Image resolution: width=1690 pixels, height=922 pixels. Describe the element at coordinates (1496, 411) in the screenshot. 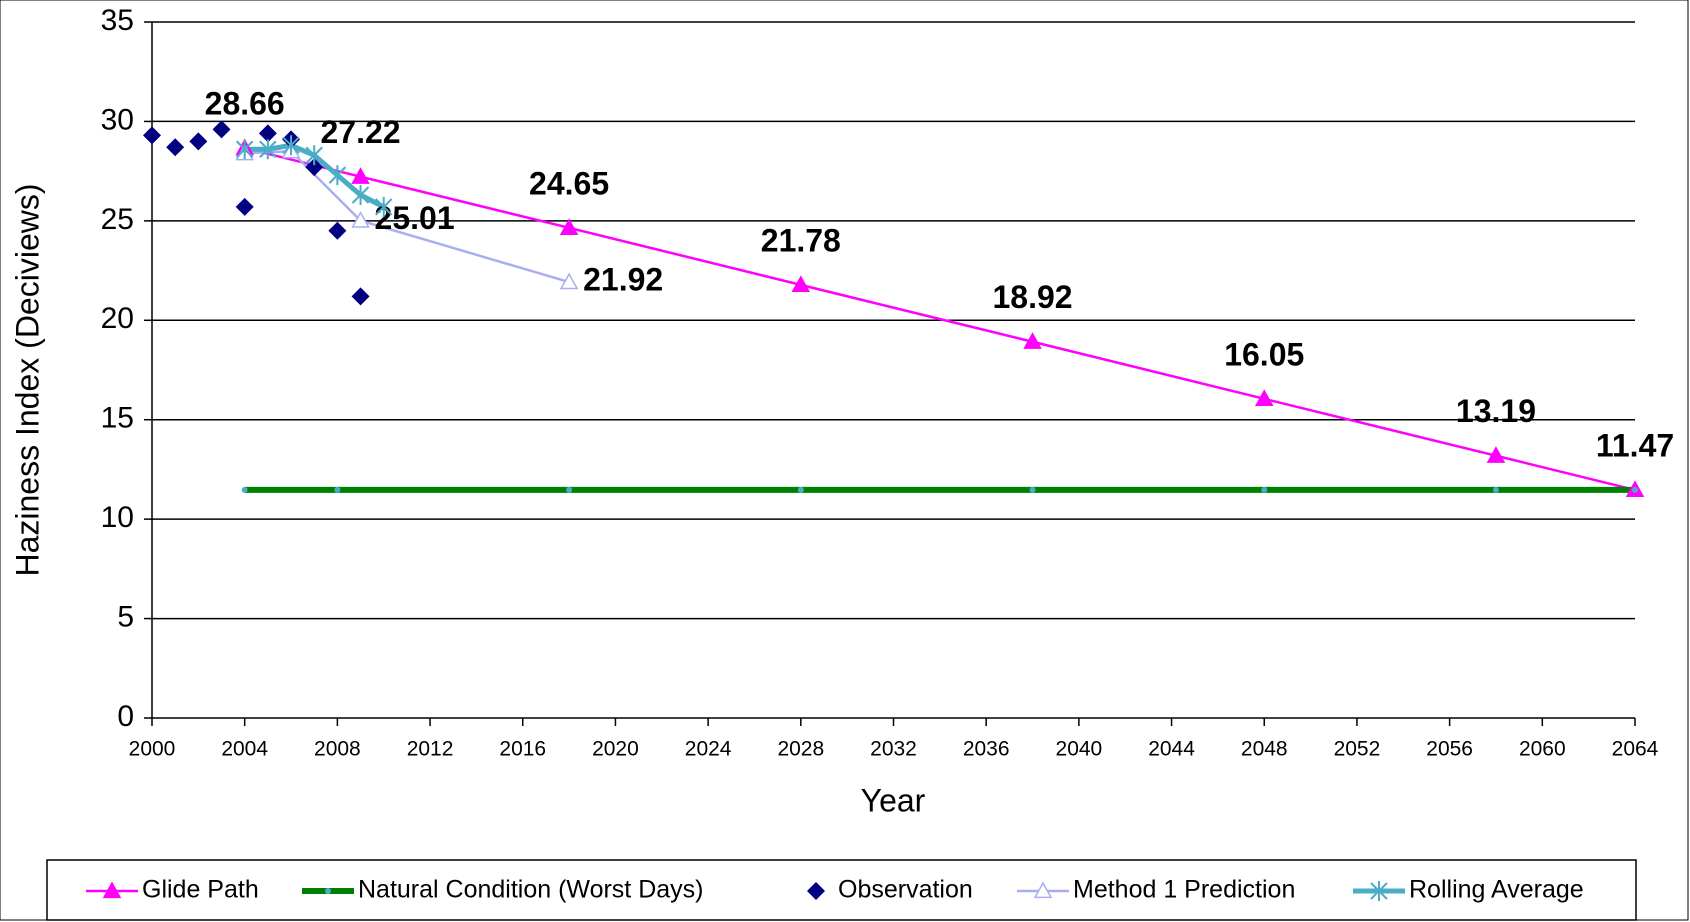

I see `data-label: 13.19` at that location.